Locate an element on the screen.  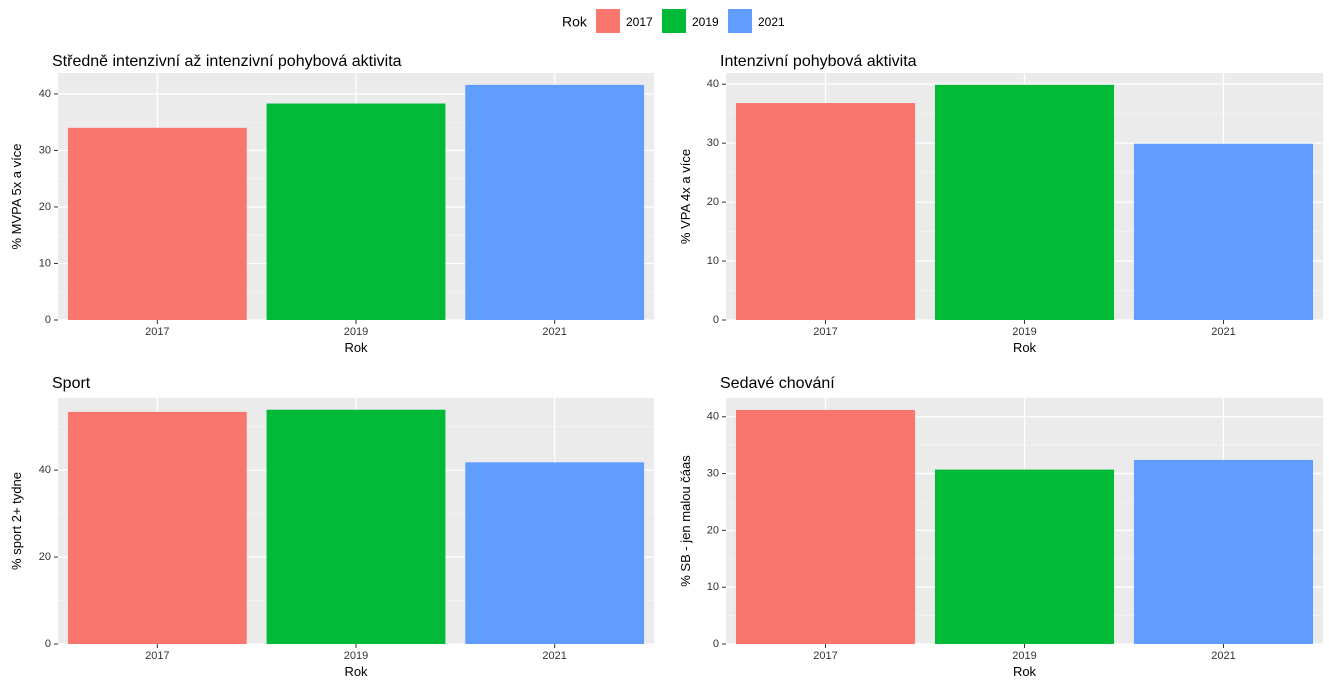
legend-label-2017: 2017 is located at coordinates (639, 22).